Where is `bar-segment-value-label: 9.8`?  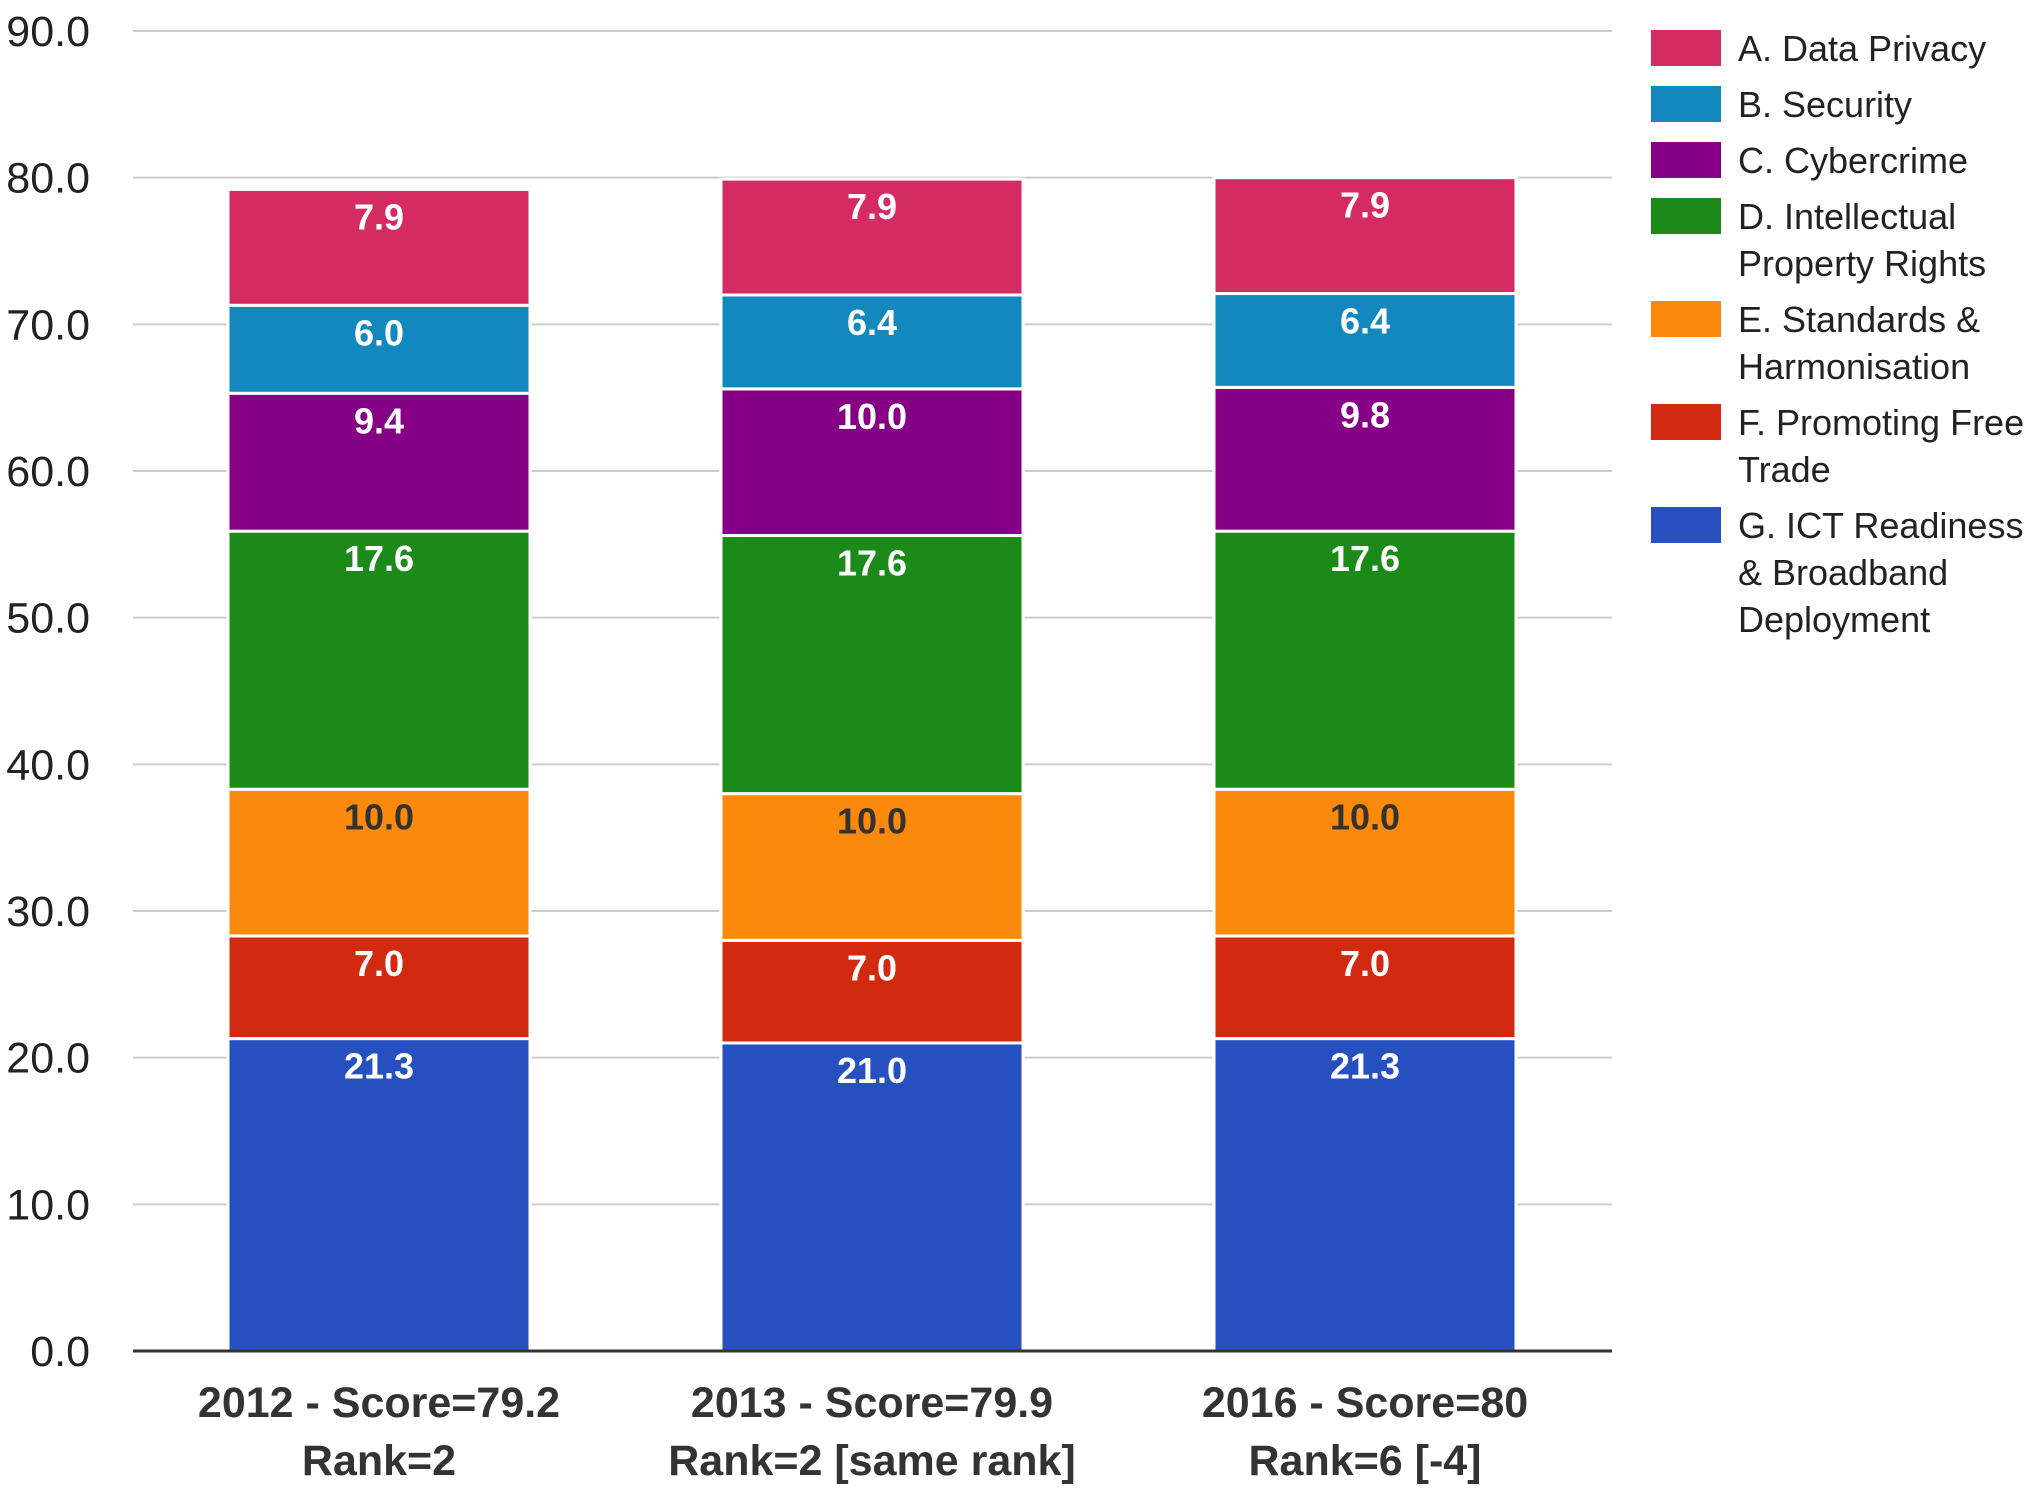 bar-segment-value-label: 9.8 is located at coordinates (1365, 414).